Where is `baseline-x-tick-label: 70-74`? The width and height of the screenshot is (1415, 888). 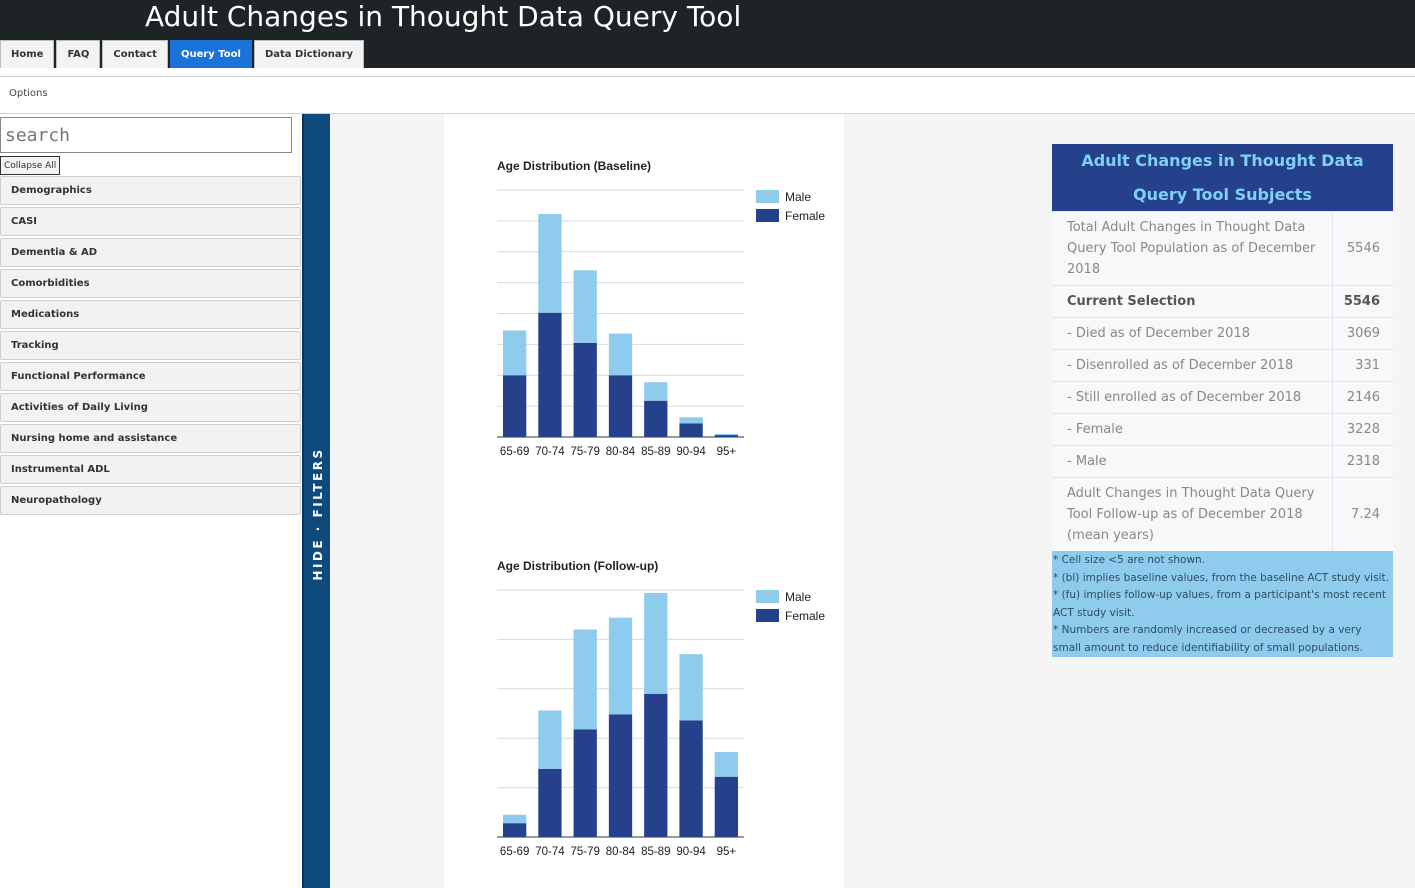 baseline-x-tick-label: 70-74 is located at coordinates (550, 452).